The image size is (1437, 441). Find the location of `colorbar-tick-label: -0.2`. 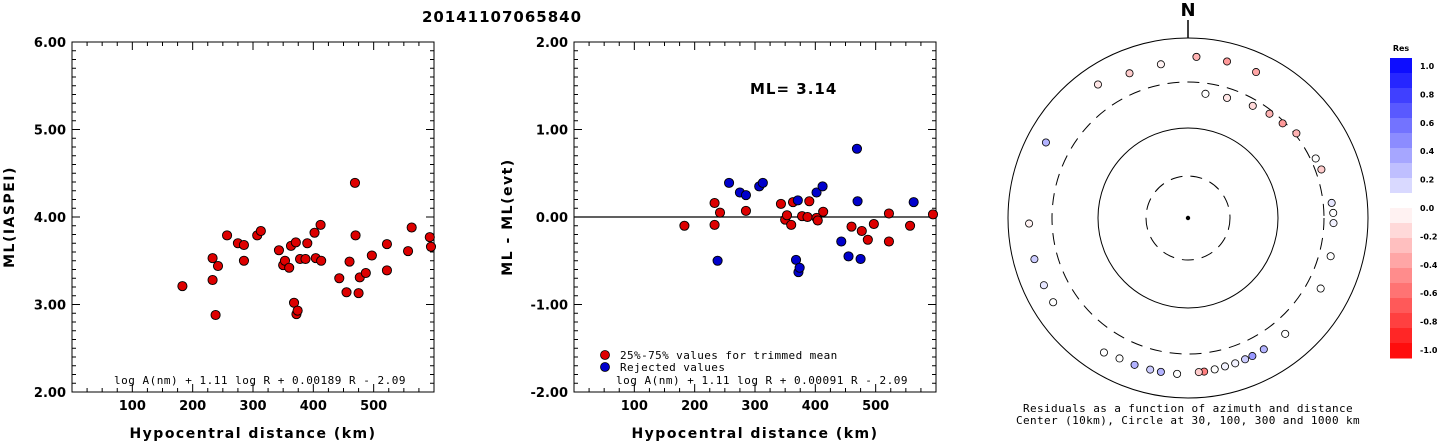

colorbar-tick-label: -0.2 is located at coordinates (1428, 236).